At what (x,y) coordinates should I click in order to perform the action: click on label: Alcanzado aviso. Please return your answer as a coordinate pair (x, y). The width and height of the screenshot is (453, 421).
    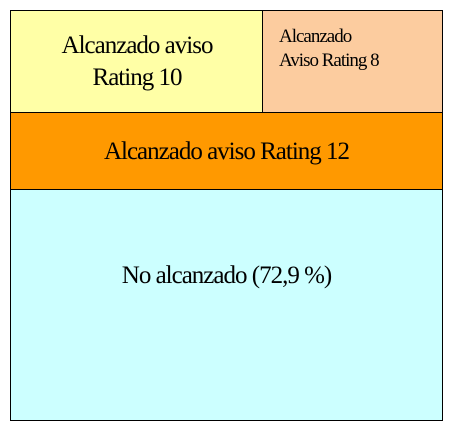
    Looking at the image, I should click on (137, 45).